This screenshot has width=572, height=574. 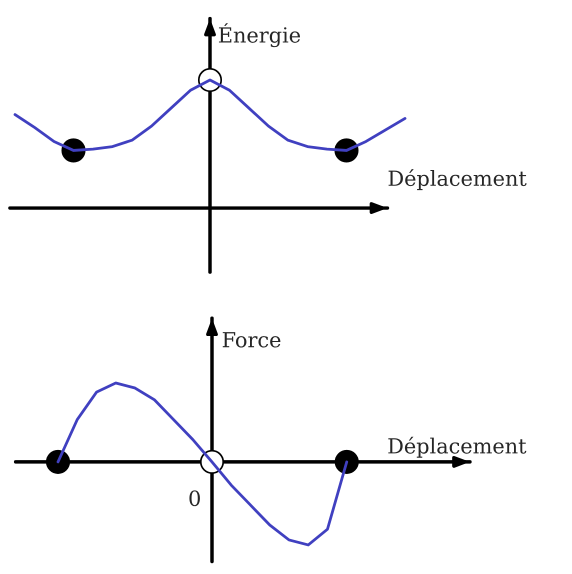 What do you see at coordinates (251, 340) in the screenshot?
I see `y-axis-title: Force` at bounding box center [251, 340].